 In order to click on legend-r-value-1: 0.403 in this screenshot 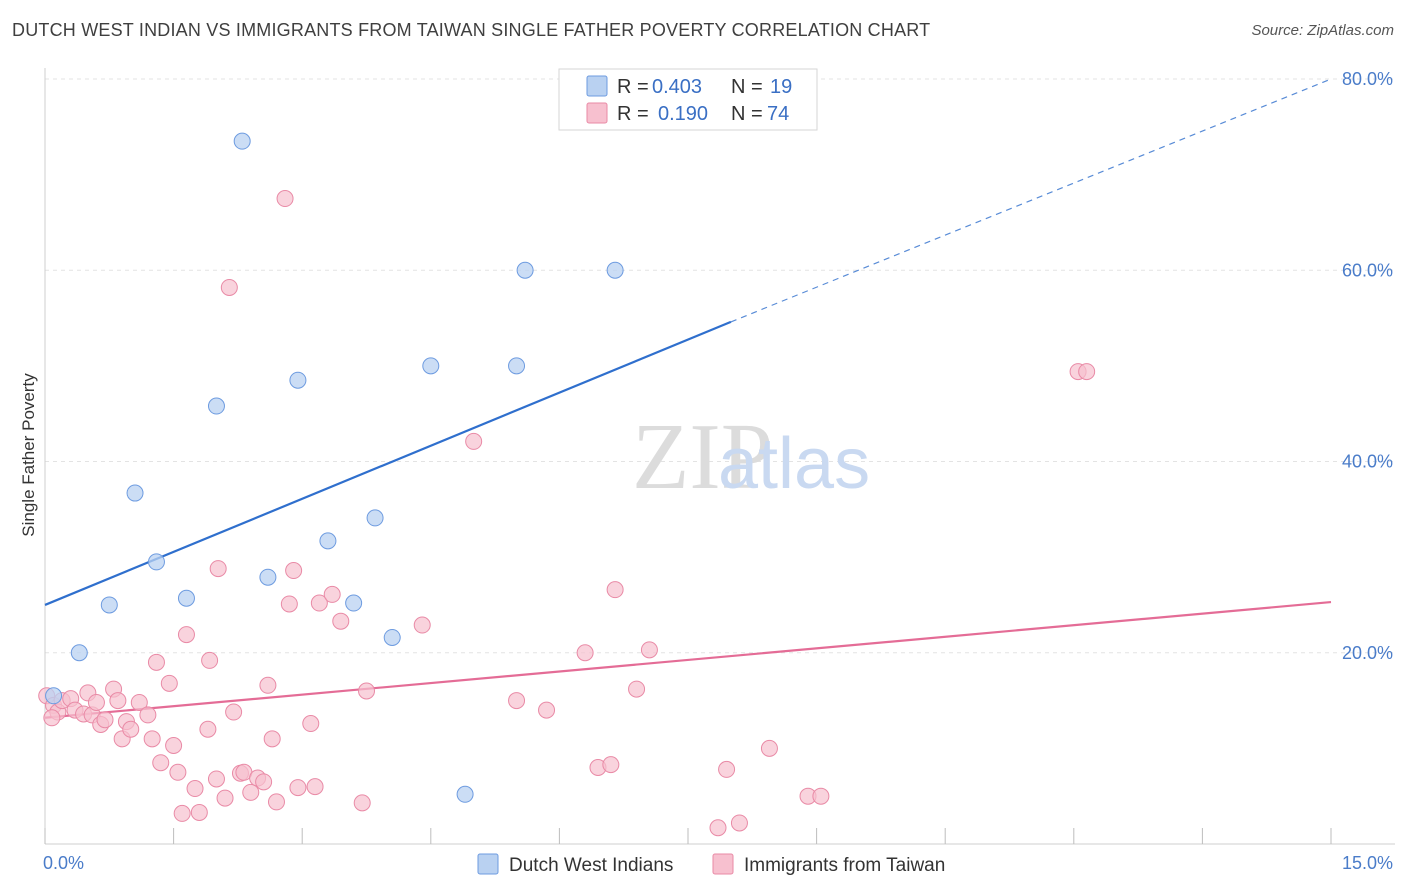, I will do `click(677, 87)`.